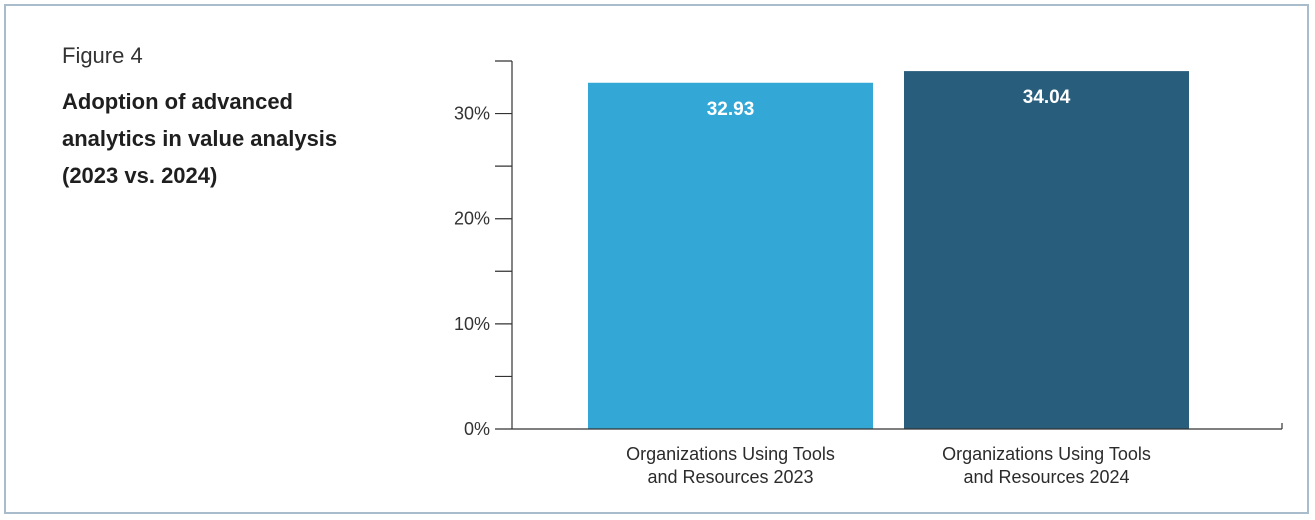  Describe the element at coordinates (1046, 454) in the screenshot. I see `category-label-1-line-0: Organizations Using Tools` at that location.